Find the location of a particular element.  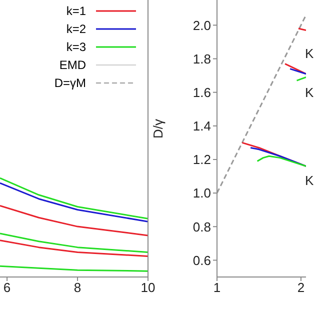

y-tick-label: 1.2 is located at coordinates (201, 160).